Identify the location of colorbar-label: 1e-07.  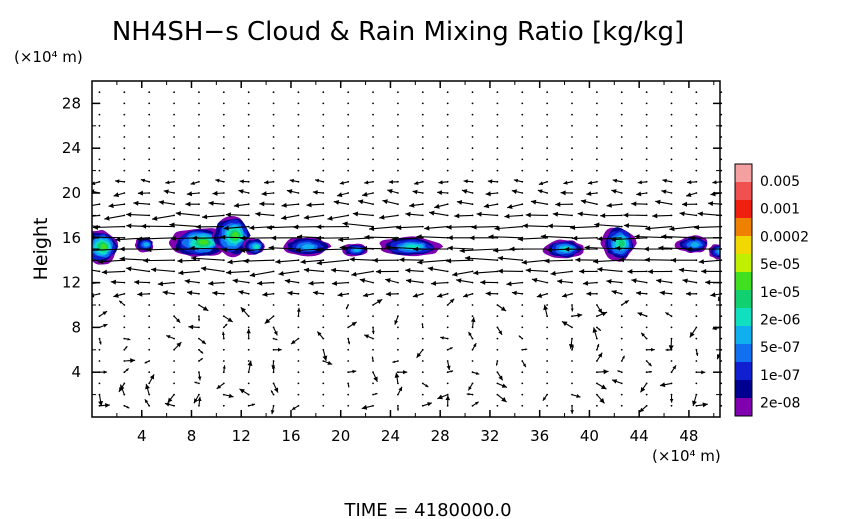
(780, 376).